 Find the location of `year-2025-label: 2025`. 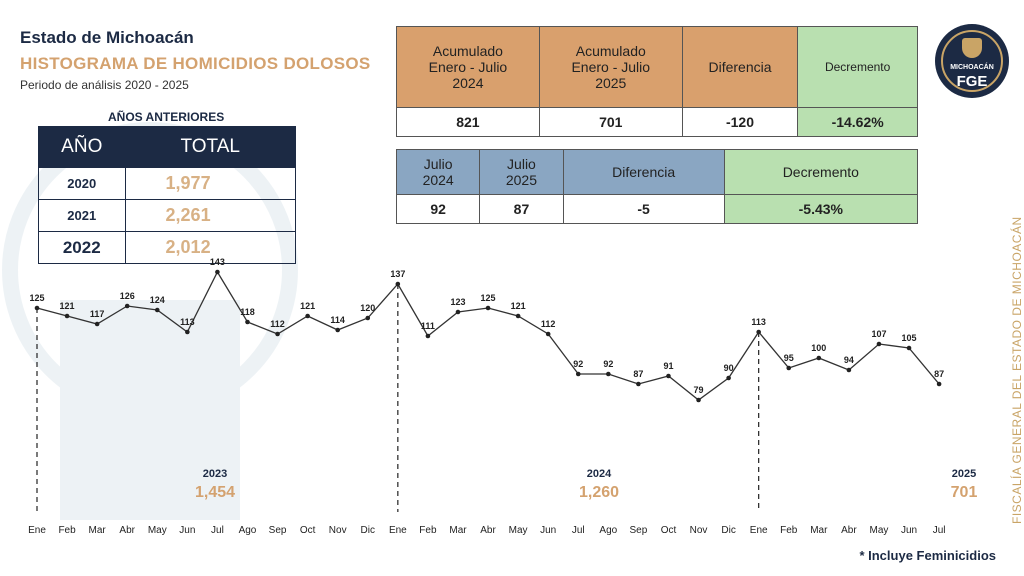

year-2025-label: 2025 is located at coordinates (964, 474).